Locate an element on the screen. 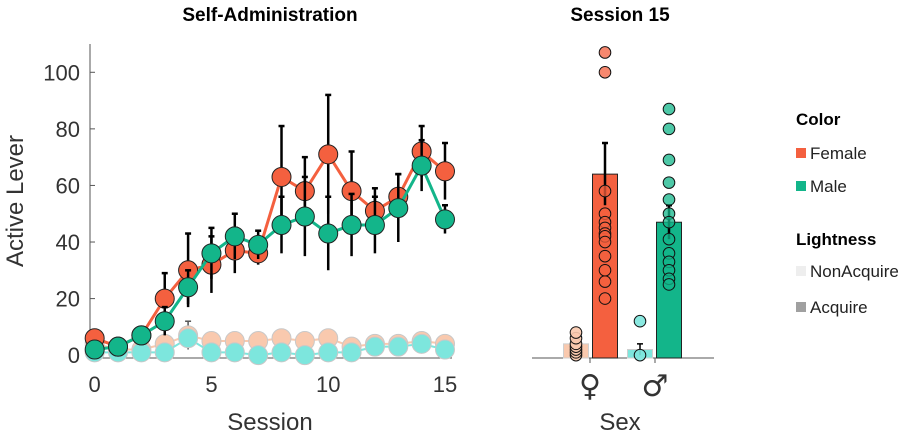 The image size is (919, 435). x-tick-label: 0 is located at coordinates (95, 384).